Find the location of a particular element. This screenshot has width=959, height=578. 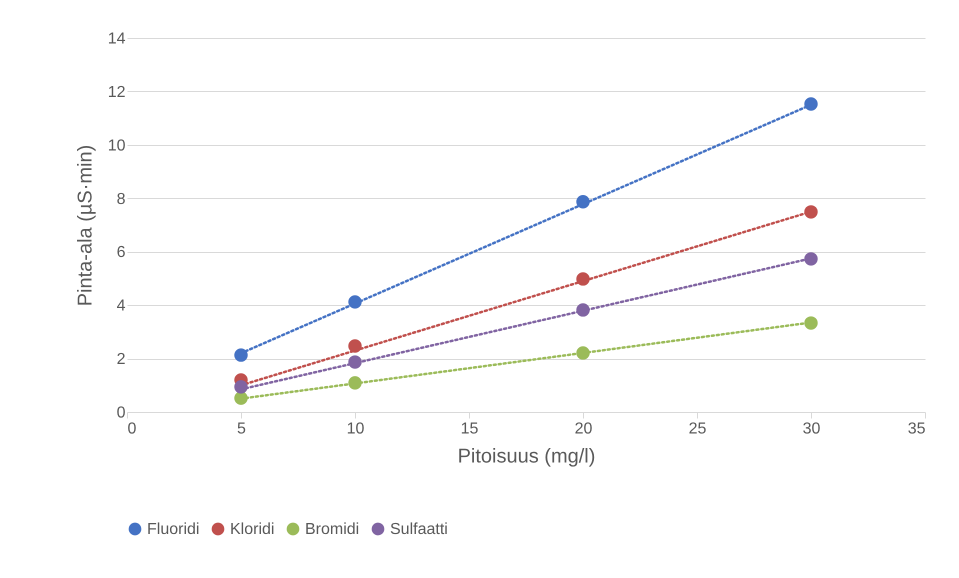

y-tick-label: 4 is located at coordinates (121, 306).